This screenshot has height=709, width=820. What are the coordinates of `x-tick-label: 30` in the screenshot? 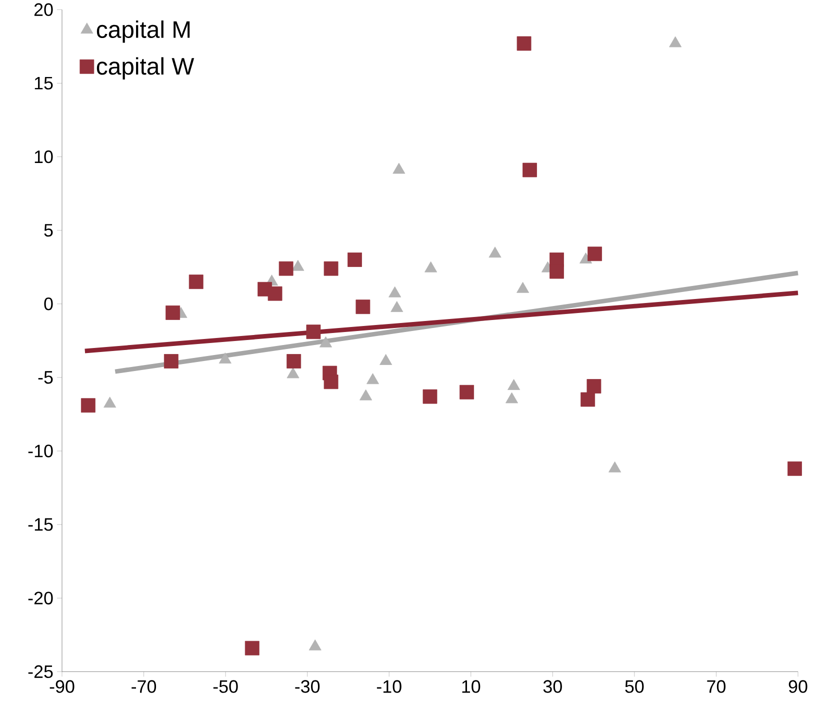 It's located at (552, 687).